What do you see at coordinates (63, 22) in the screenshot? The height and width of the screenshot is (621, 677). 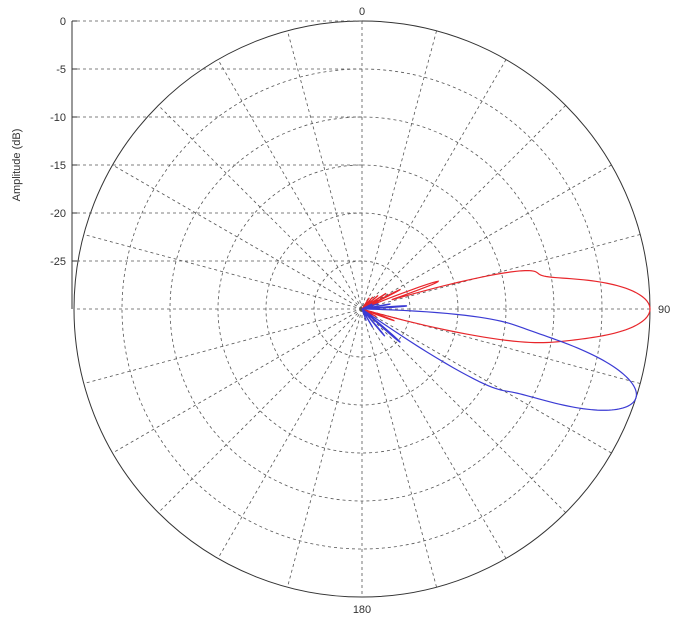 I see `radial-tick-label: 0` at bounding box center [63, 22].